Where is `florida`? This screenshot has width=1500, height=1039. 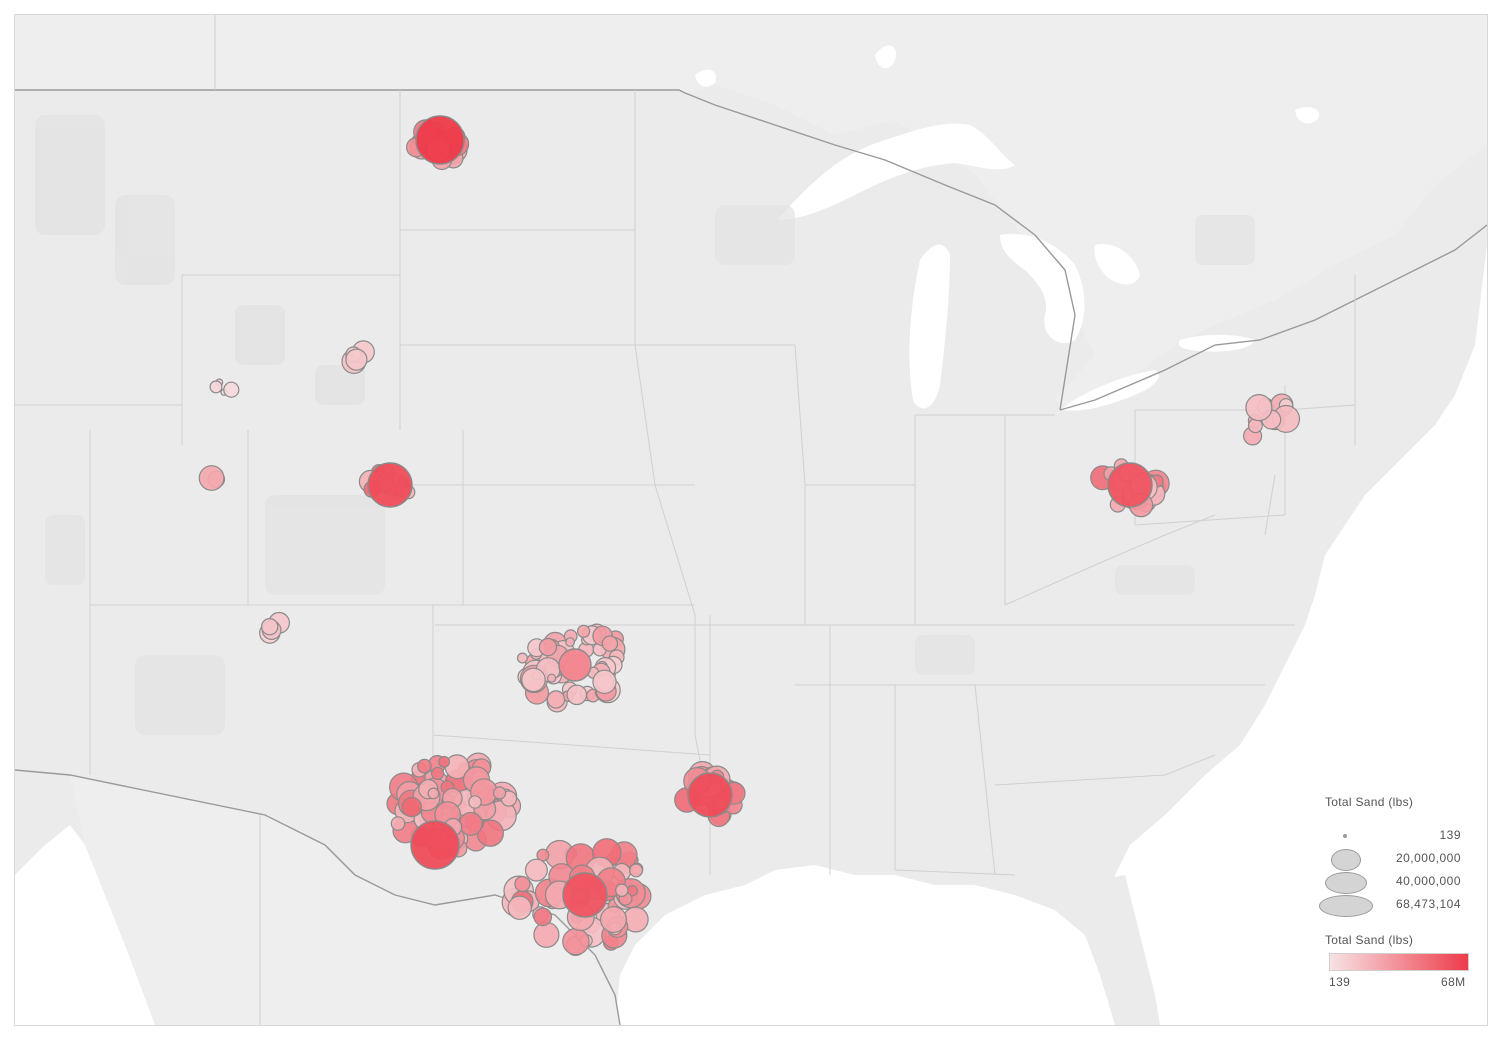
florida is located at coordinates (1087, 950).